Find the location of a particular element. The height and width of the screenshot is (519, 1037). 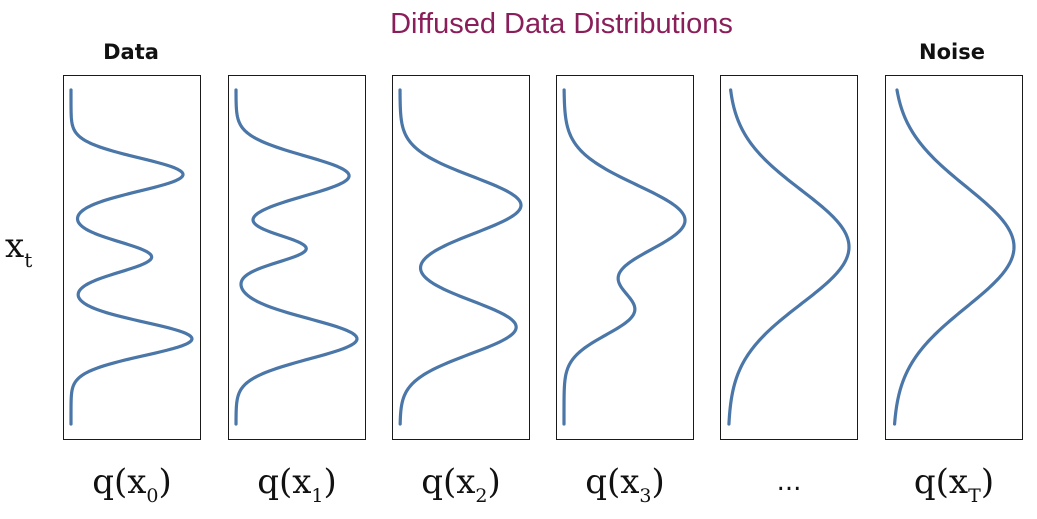

label-q-xT: q(xT) is located at coordinates (954, 484).